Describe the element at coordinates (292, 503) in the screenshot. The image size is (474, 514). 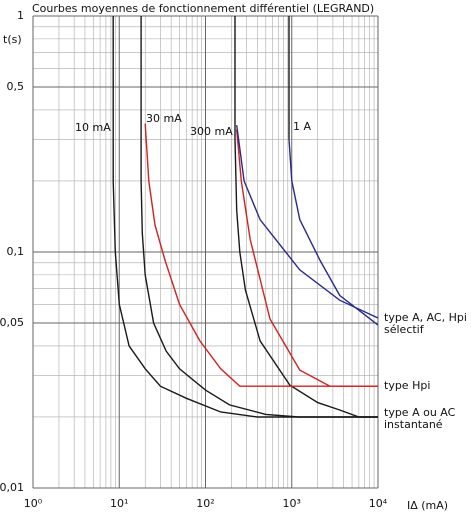
I see `x-tick-label: 10³` at that location.